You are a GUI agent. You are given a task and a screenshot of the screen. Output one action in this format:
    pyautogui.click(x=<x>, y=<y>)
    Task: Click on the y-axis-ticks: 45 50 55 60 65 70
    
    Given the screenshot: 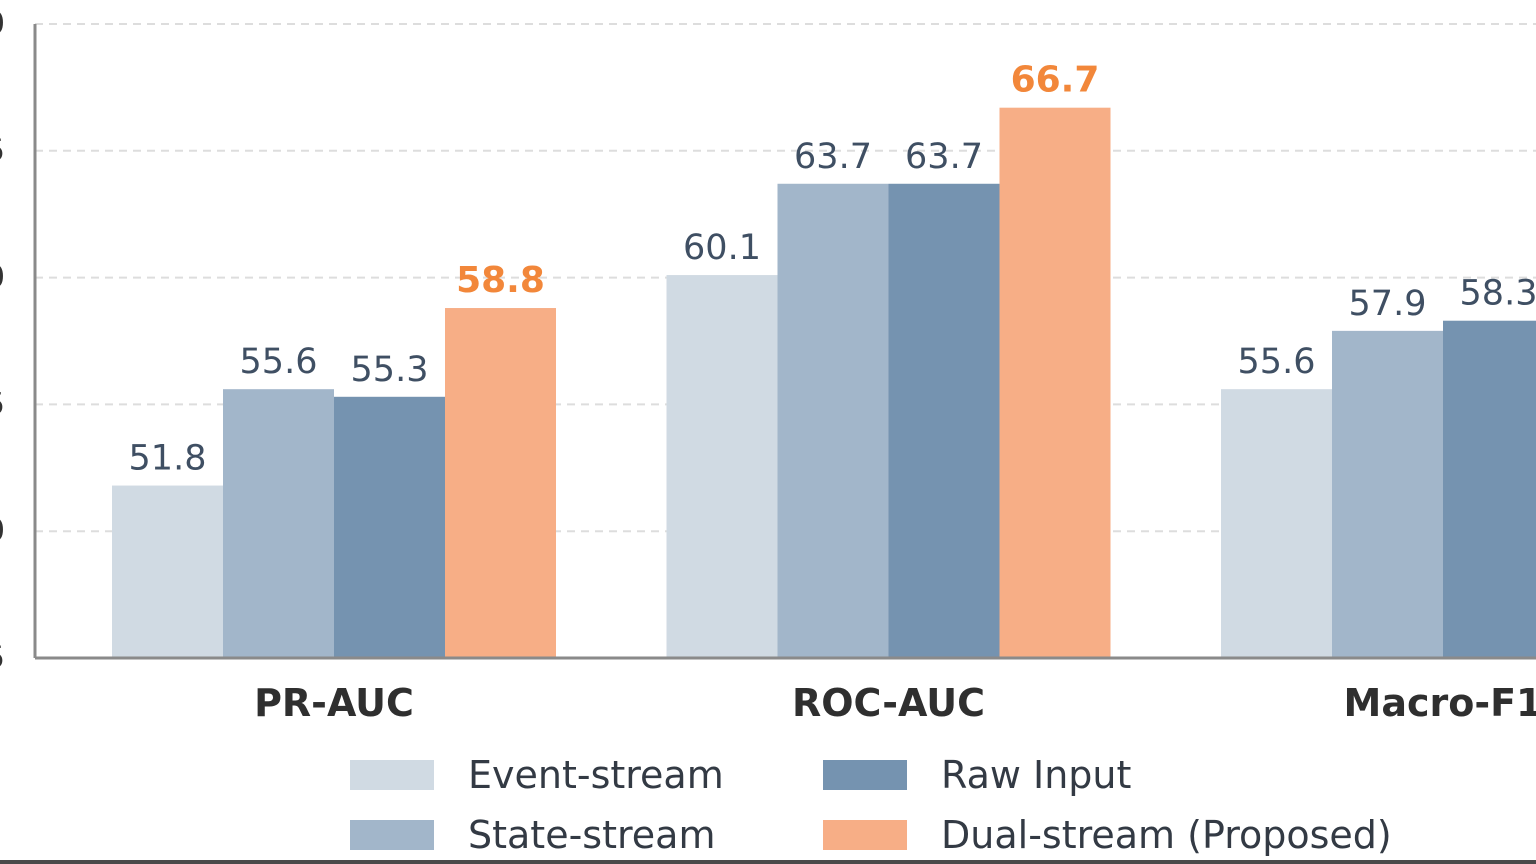 What is the action you would take?
    pyautogui.click(x=2, y=341)
    